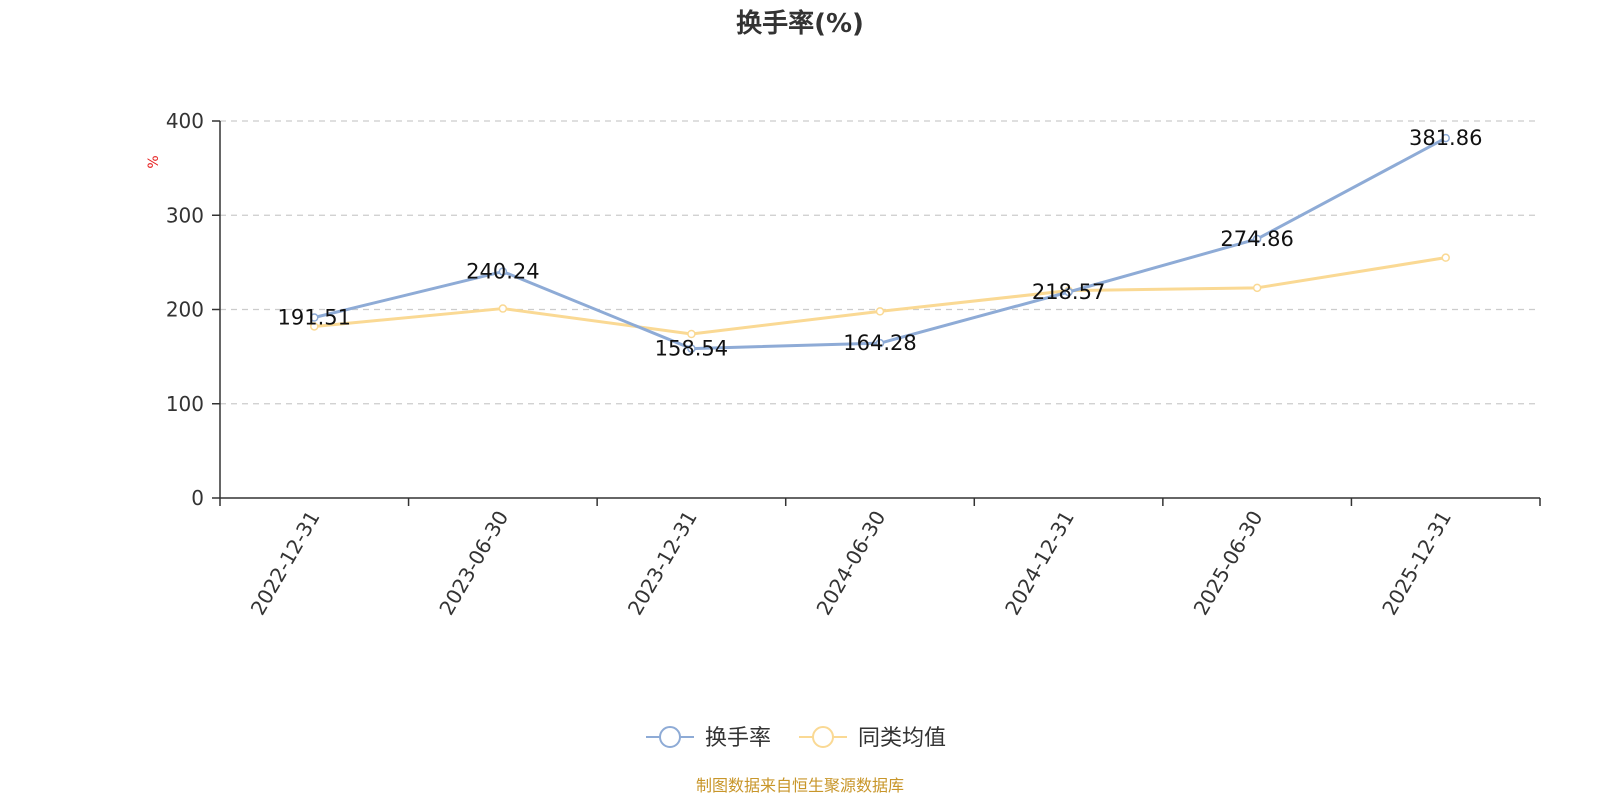  I want to click on x-tick-label-2024-06-30: 2024-06-30, so click(850, 563).